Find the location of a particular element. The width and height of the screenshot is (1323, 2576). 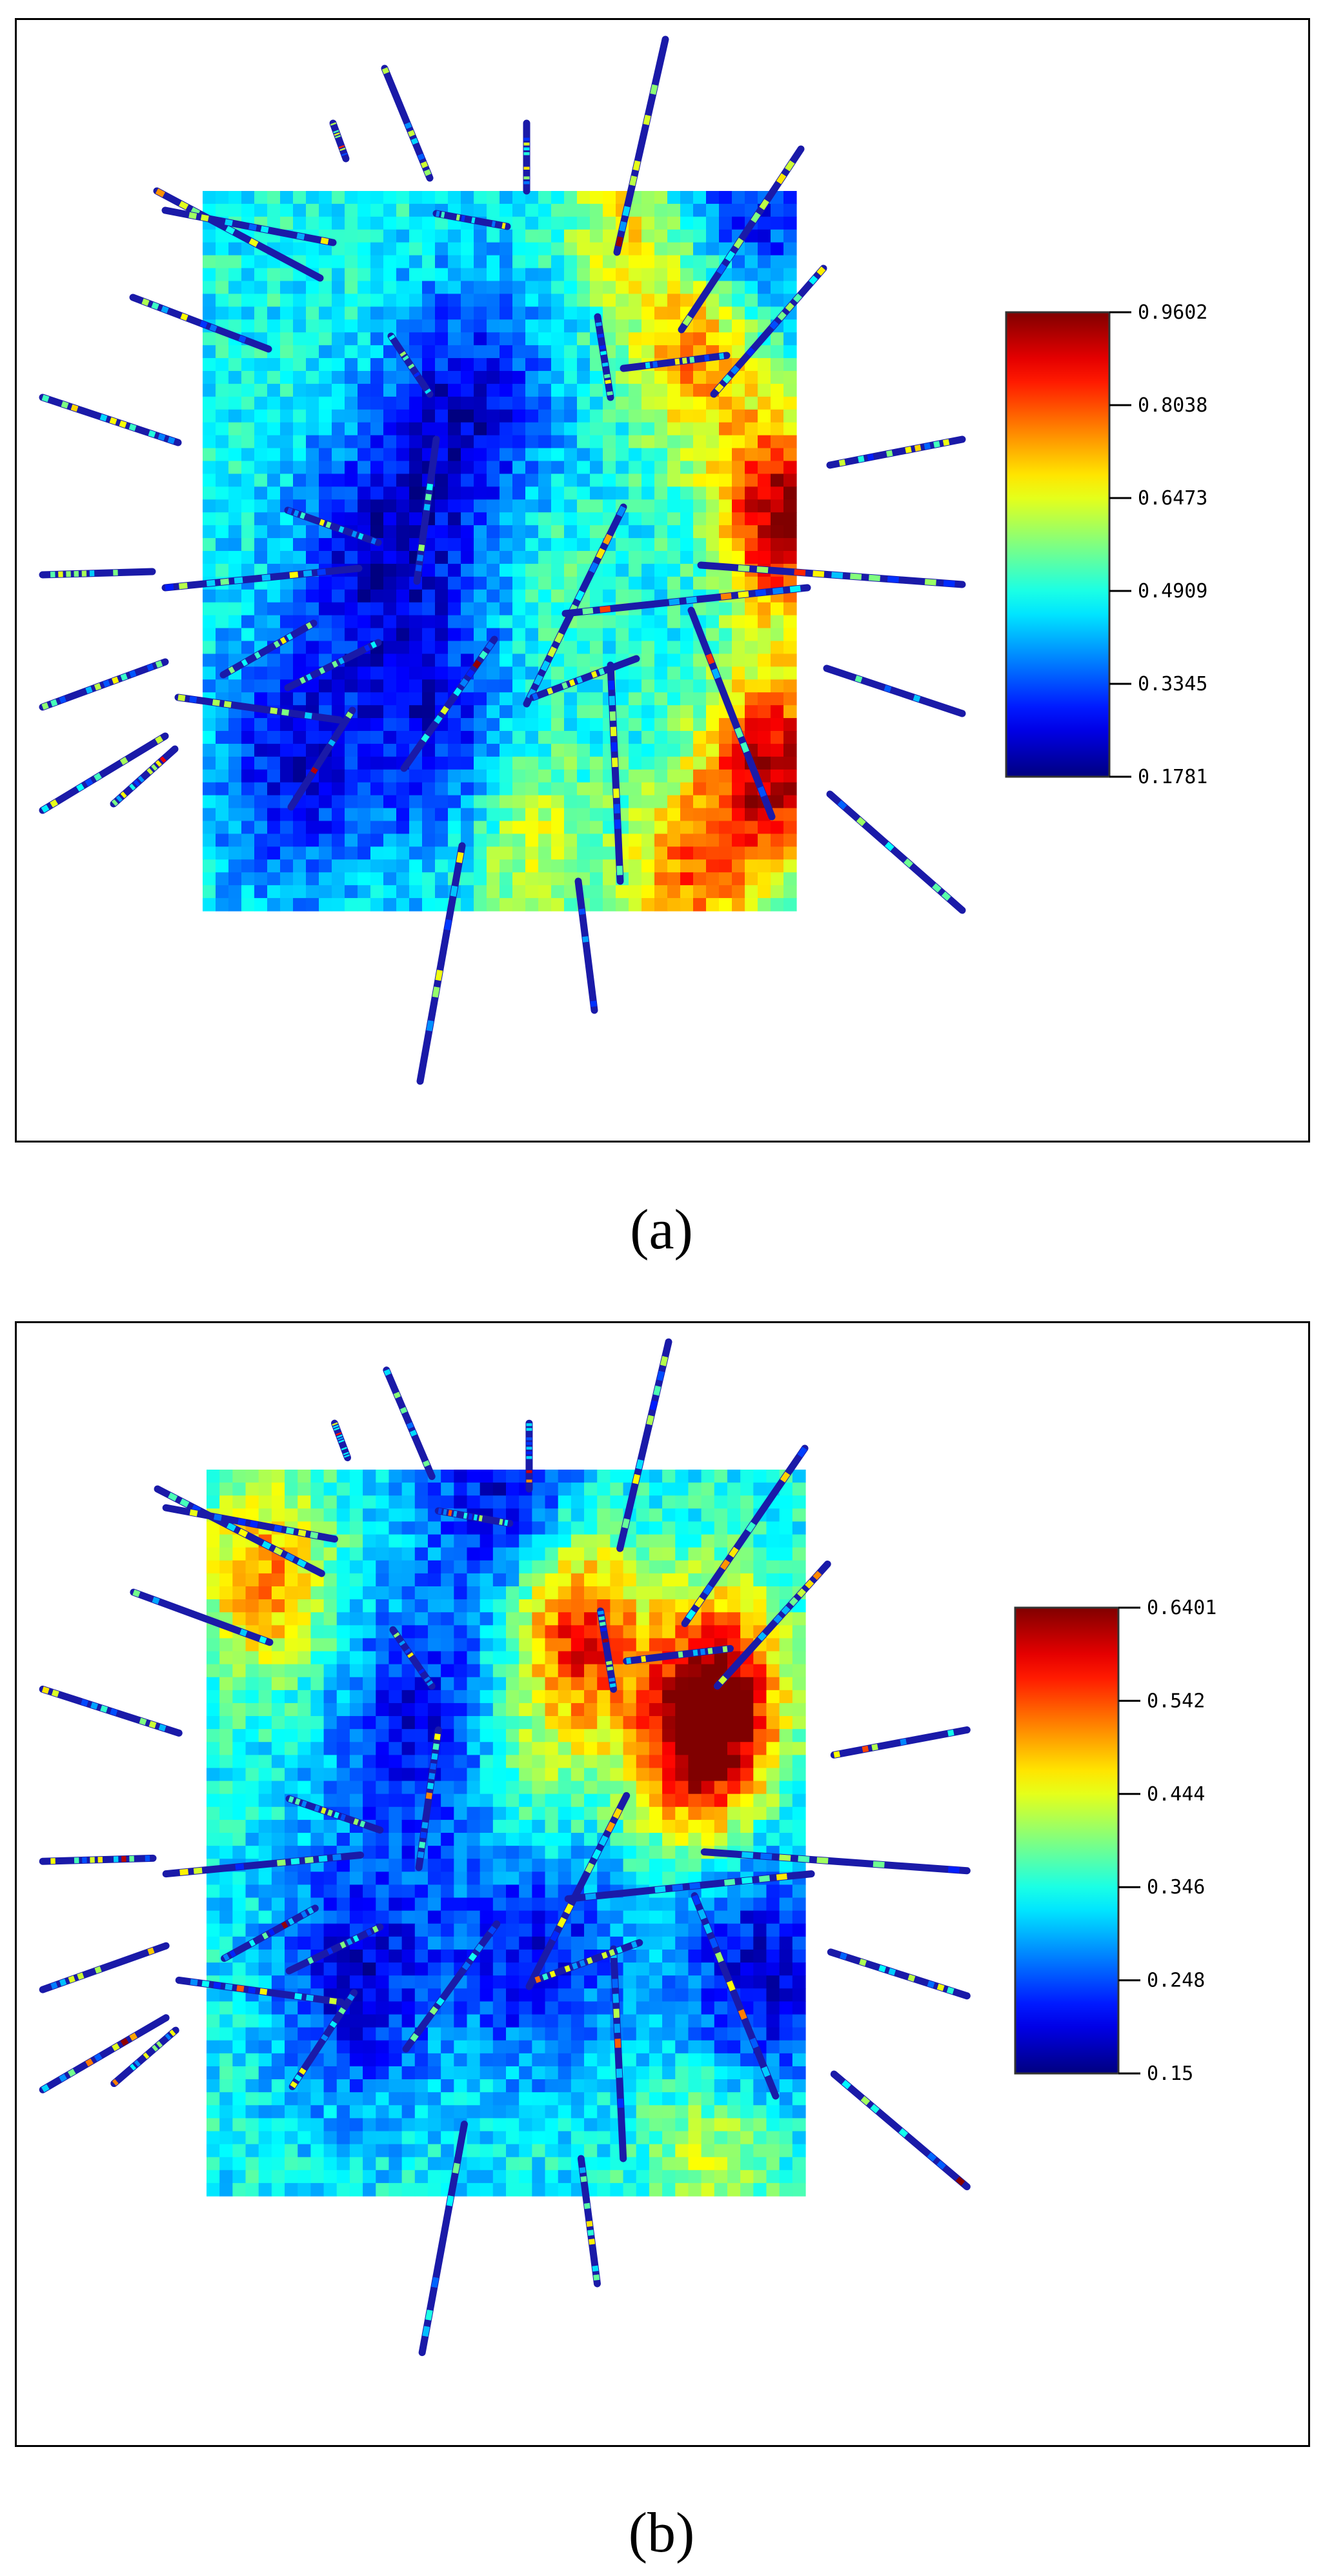

well-trajectory is located at coordinates (586, 945).